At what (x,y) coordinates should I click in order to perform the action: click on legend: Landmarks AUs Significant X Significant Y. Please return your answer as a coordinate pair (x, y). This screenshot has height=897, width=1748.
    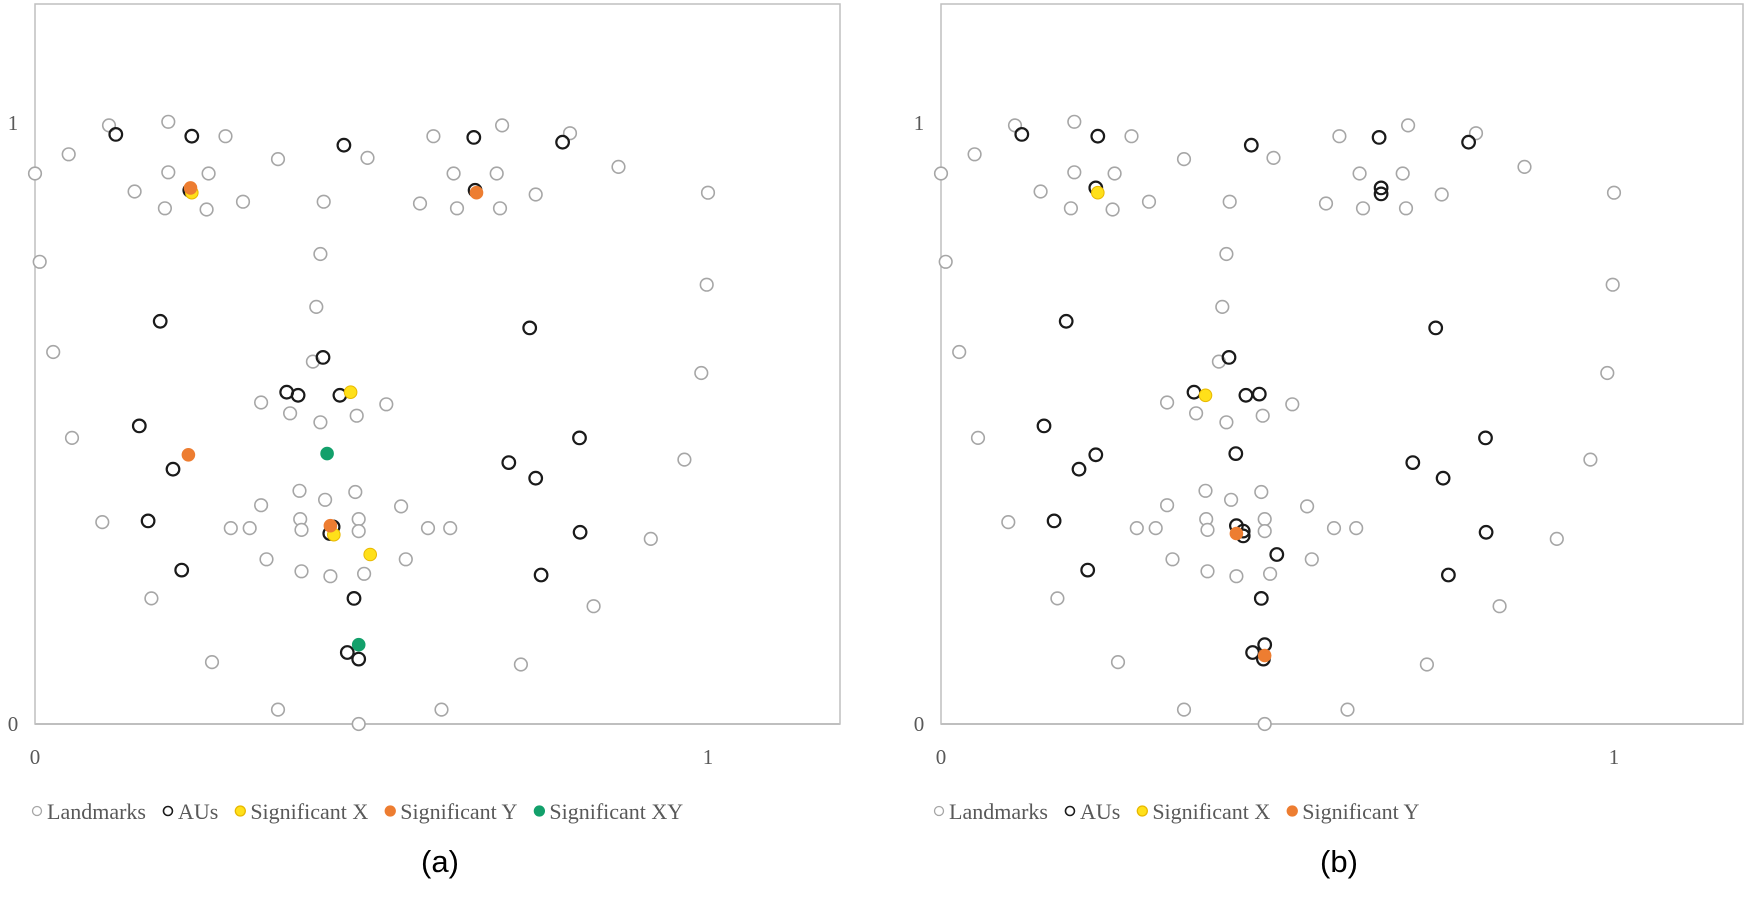
    Looking at the image, I should click on (1176, 811).